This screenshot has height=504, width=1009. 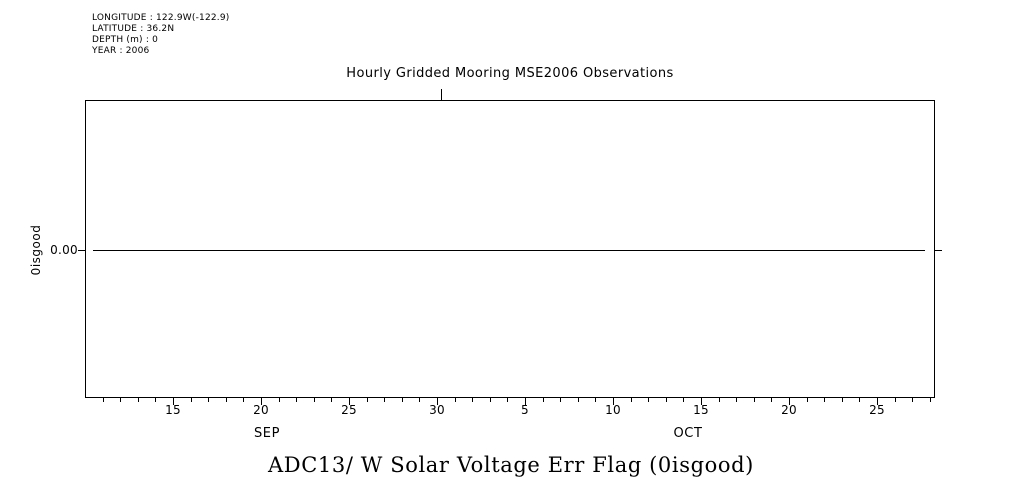 I want to click on y-tick-mark-left, so click(x=81, y=250).